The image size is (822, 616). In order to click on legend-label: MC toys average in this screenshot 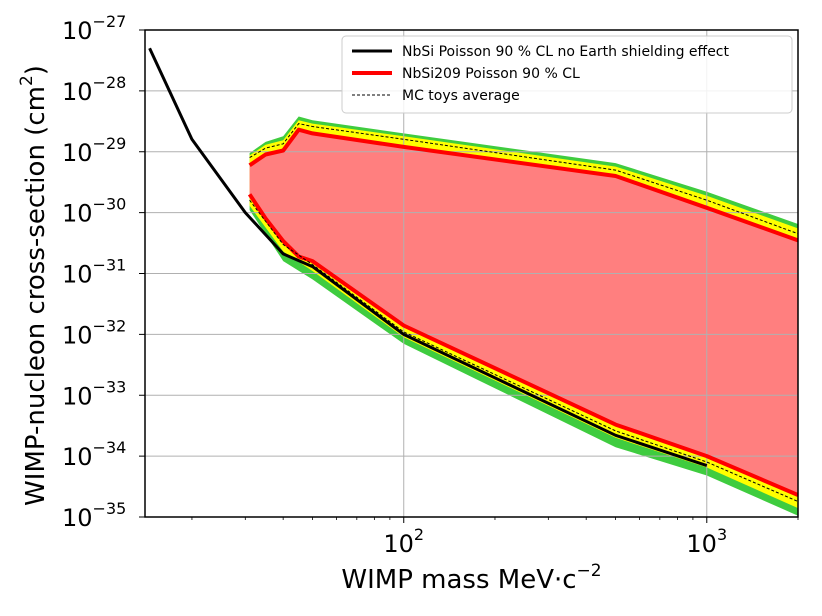, I will do `click(461, 96)`.